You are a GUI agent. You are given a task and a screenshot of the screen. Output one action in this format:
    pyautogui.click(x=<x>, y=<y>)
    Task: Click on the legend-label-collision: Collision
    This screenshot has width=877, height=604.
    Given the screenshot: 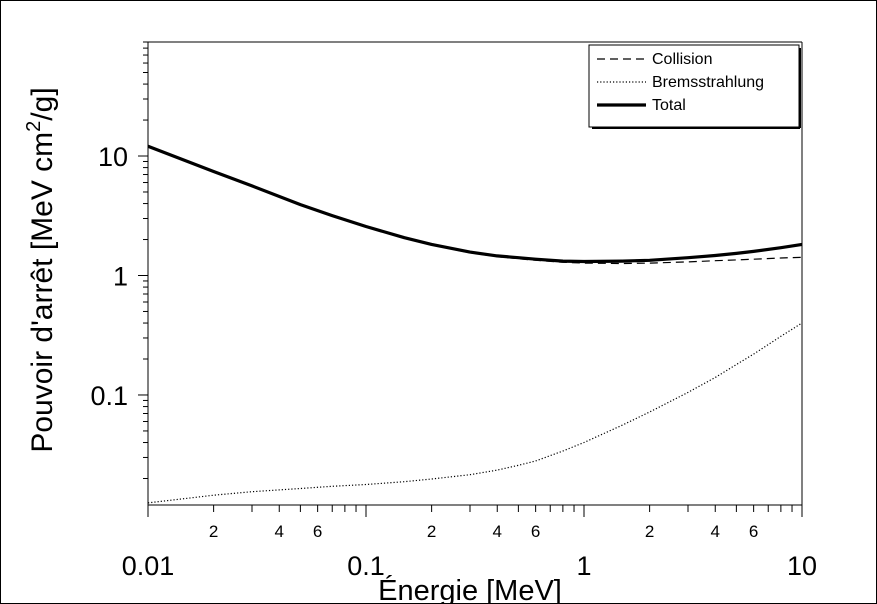 What is the action you would take?
    pyautogui.click(x=682, y=59)
    